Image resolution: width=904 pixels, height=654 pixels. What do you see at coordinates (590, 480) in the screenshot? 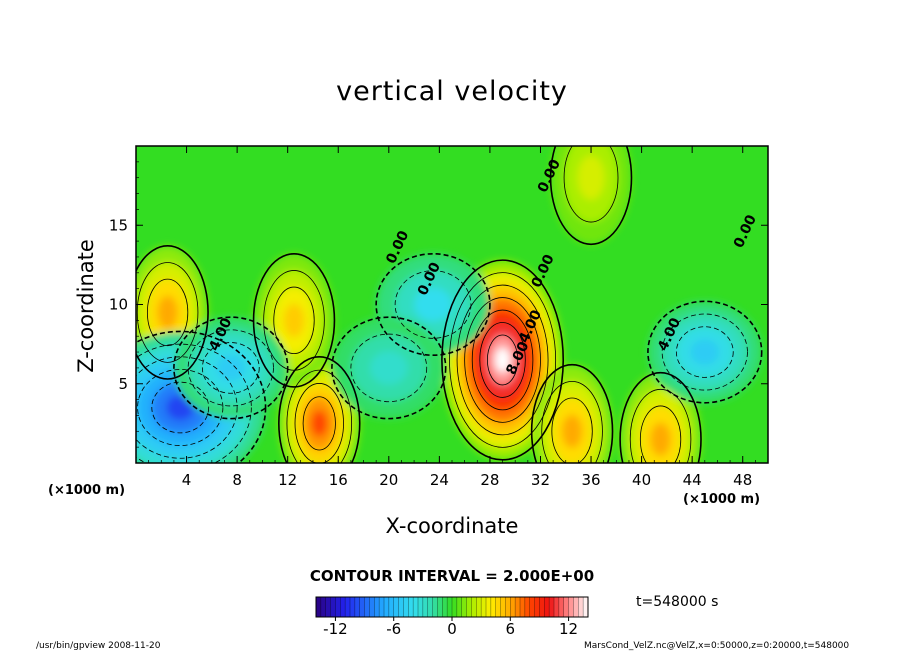
I see `x-tick-label: 36` at bounding box center [590, 480].